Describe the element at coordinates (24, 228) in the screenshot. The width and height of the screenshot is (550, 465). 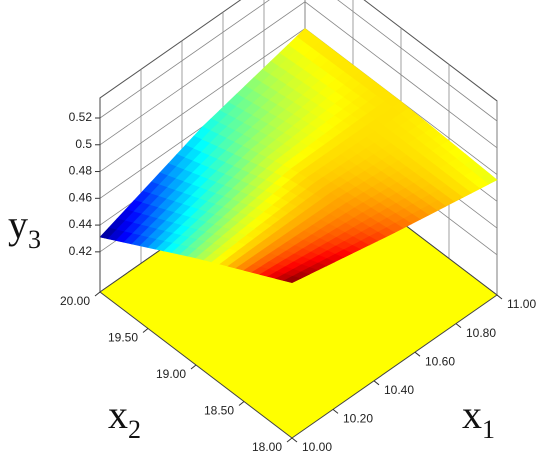
I see `z-axis-label: y3` at that location.